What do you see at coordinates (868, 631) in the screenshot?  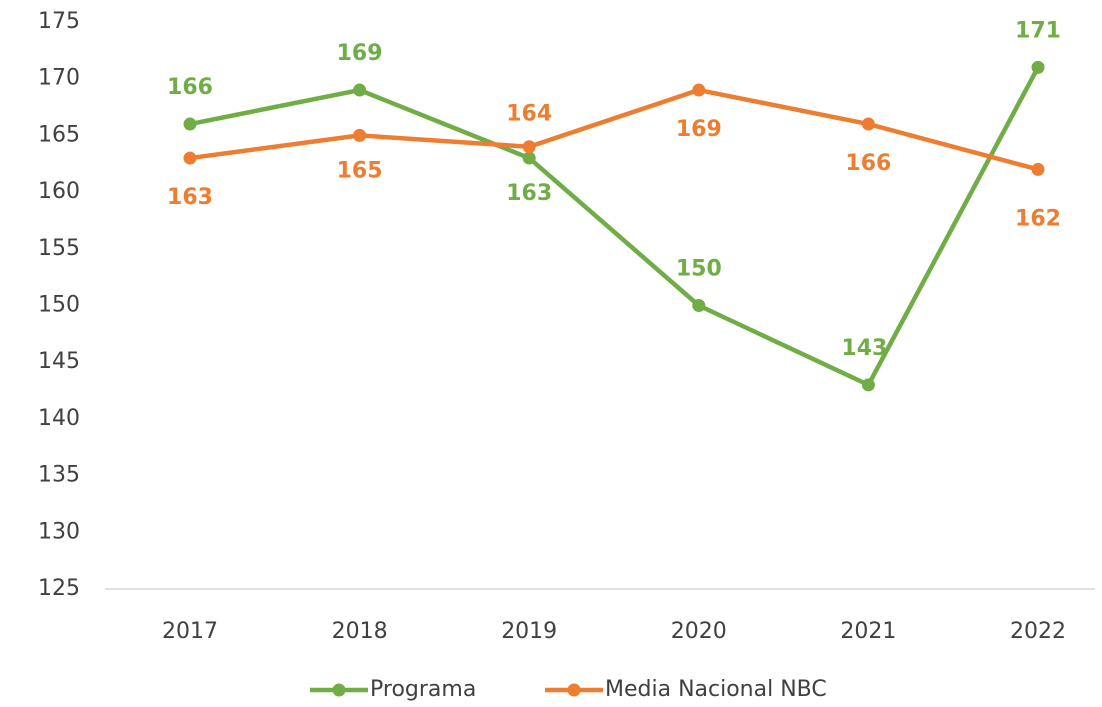 I see `x-tick-label: 2021` at bounding box center [868, 631].